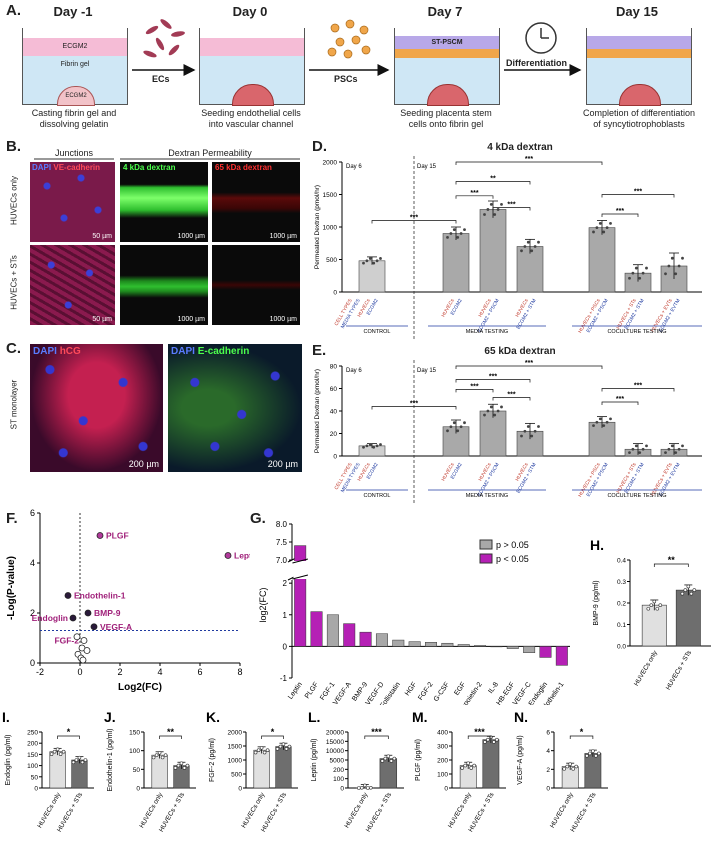  Describe the element at coordinates (460, 689) in the screenshot. I see `x-tick-label: EGF` at that location.